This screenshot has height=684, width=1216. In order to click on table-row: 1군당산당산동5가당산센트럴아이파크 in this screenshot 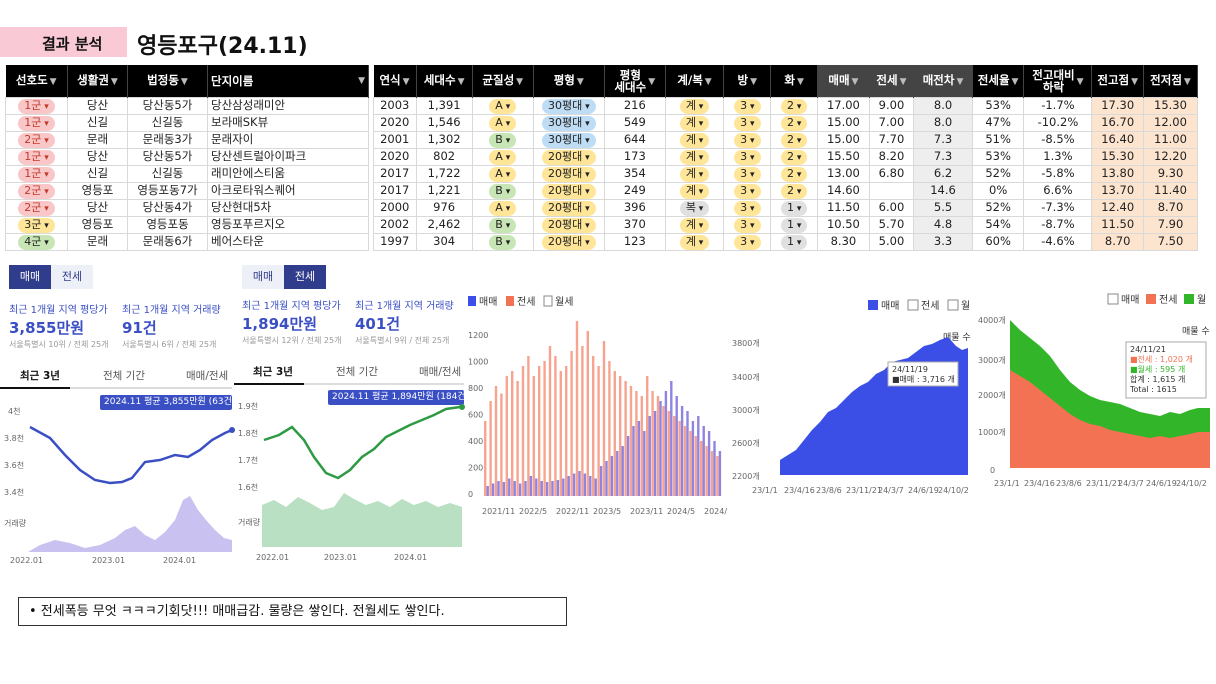, I will do `click(187, 156)`.